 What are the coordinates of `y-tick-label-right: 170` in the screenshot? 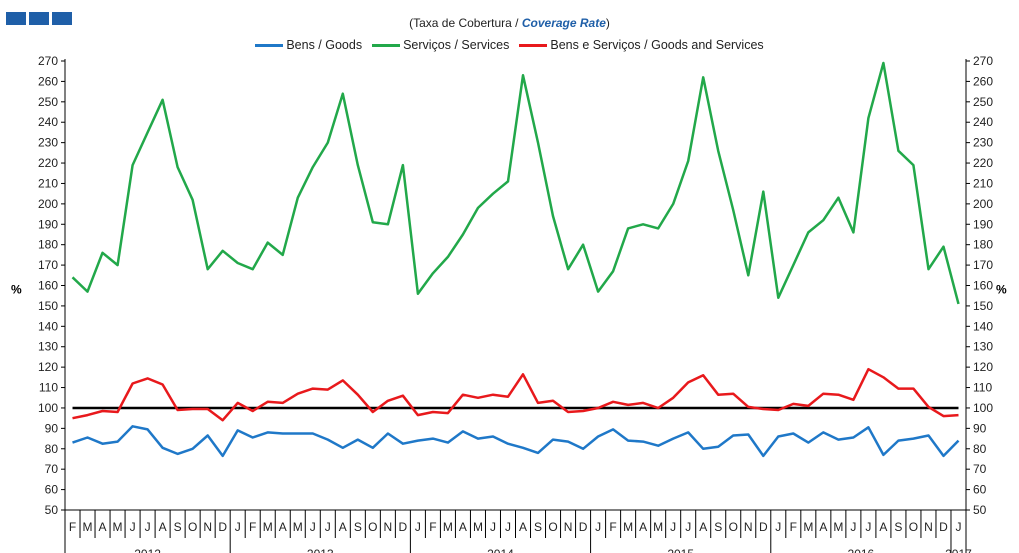 It's located at (983, 265).